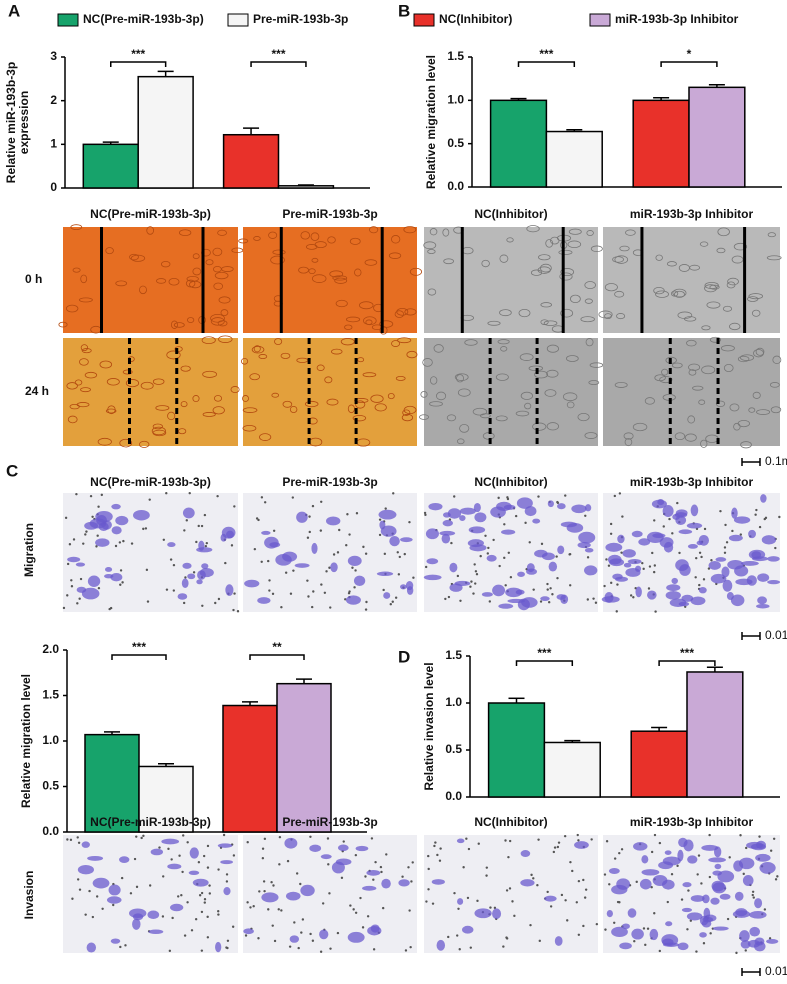 Image resolution: width=787 pixels, height=984 pixels. What do you see at coordinates (455, 143) in the screenshot?
I see `y-tick-label: 0.5` at bounding box center [455, 143].